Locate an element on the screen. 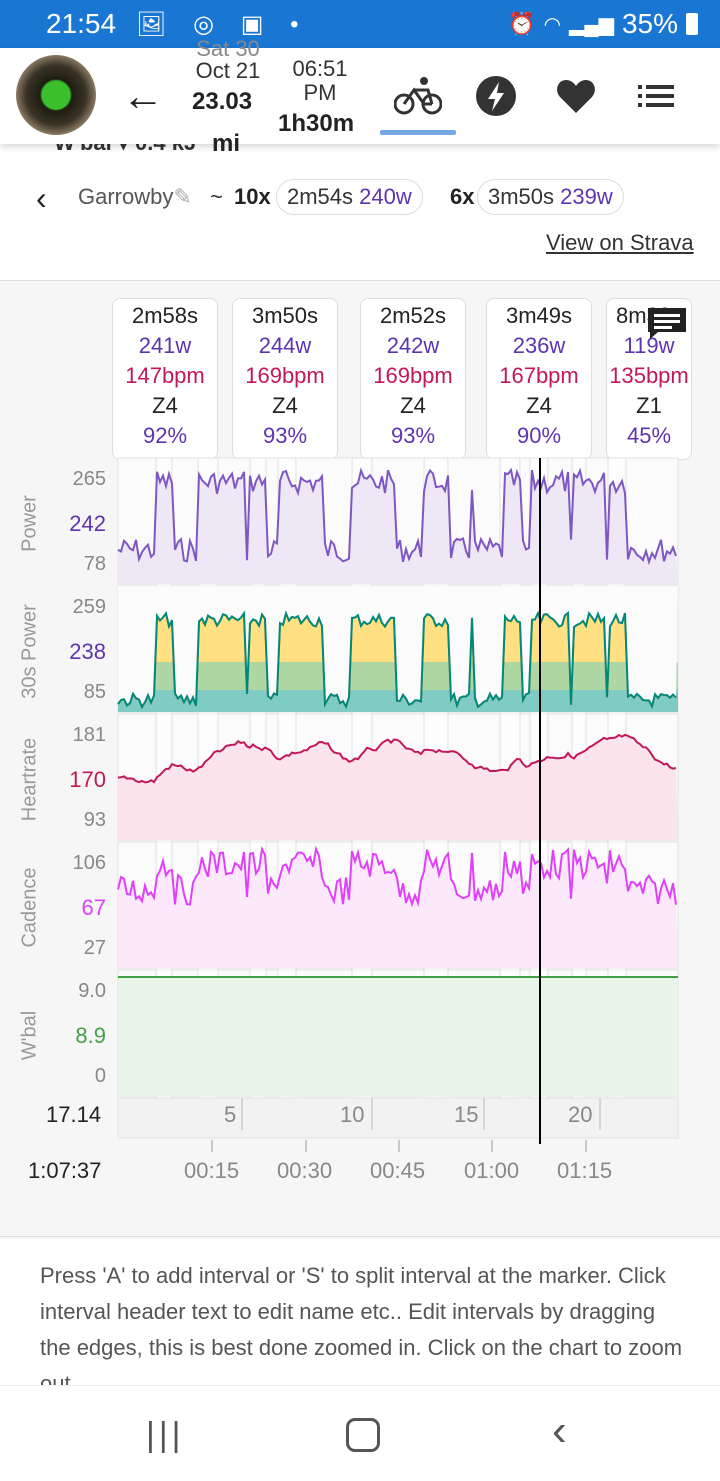 This screenshot has width=720, height=1481. notification-icons: 🖼 ◎ ▣ • is located at coordinates (222, 24).